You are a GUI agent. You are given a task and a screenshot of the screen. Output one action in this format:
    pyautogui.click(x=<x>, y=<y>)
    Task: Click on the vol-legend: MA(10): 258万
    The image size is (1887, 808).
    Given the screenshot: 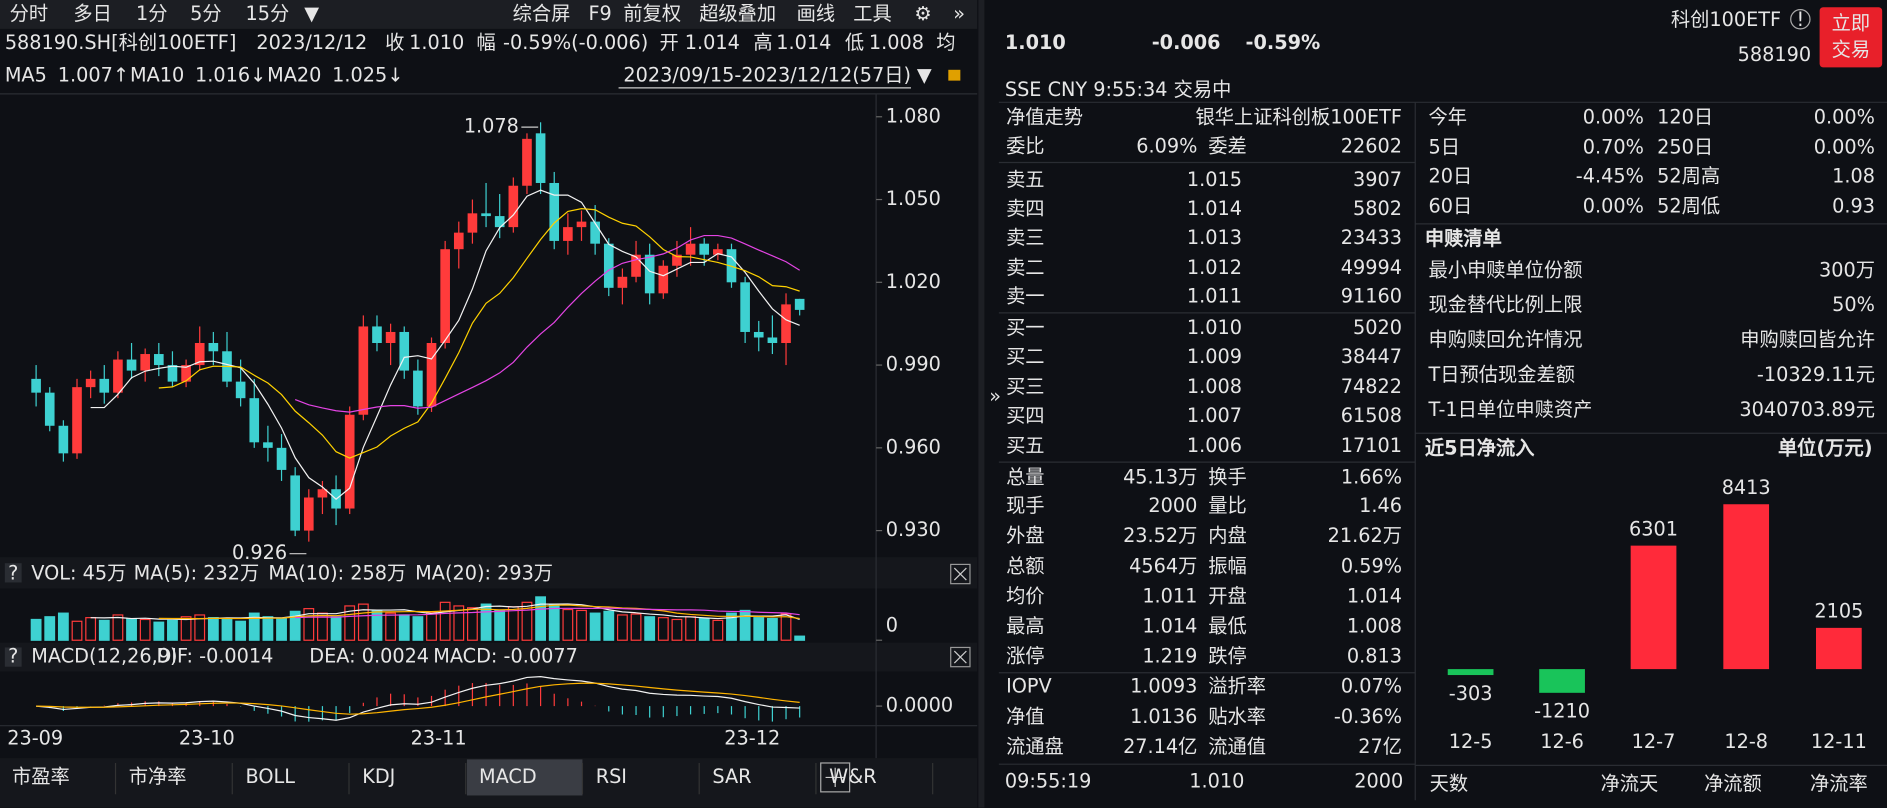 What is the action you would take?
    pyautogui.click(x=337, y=573)
    